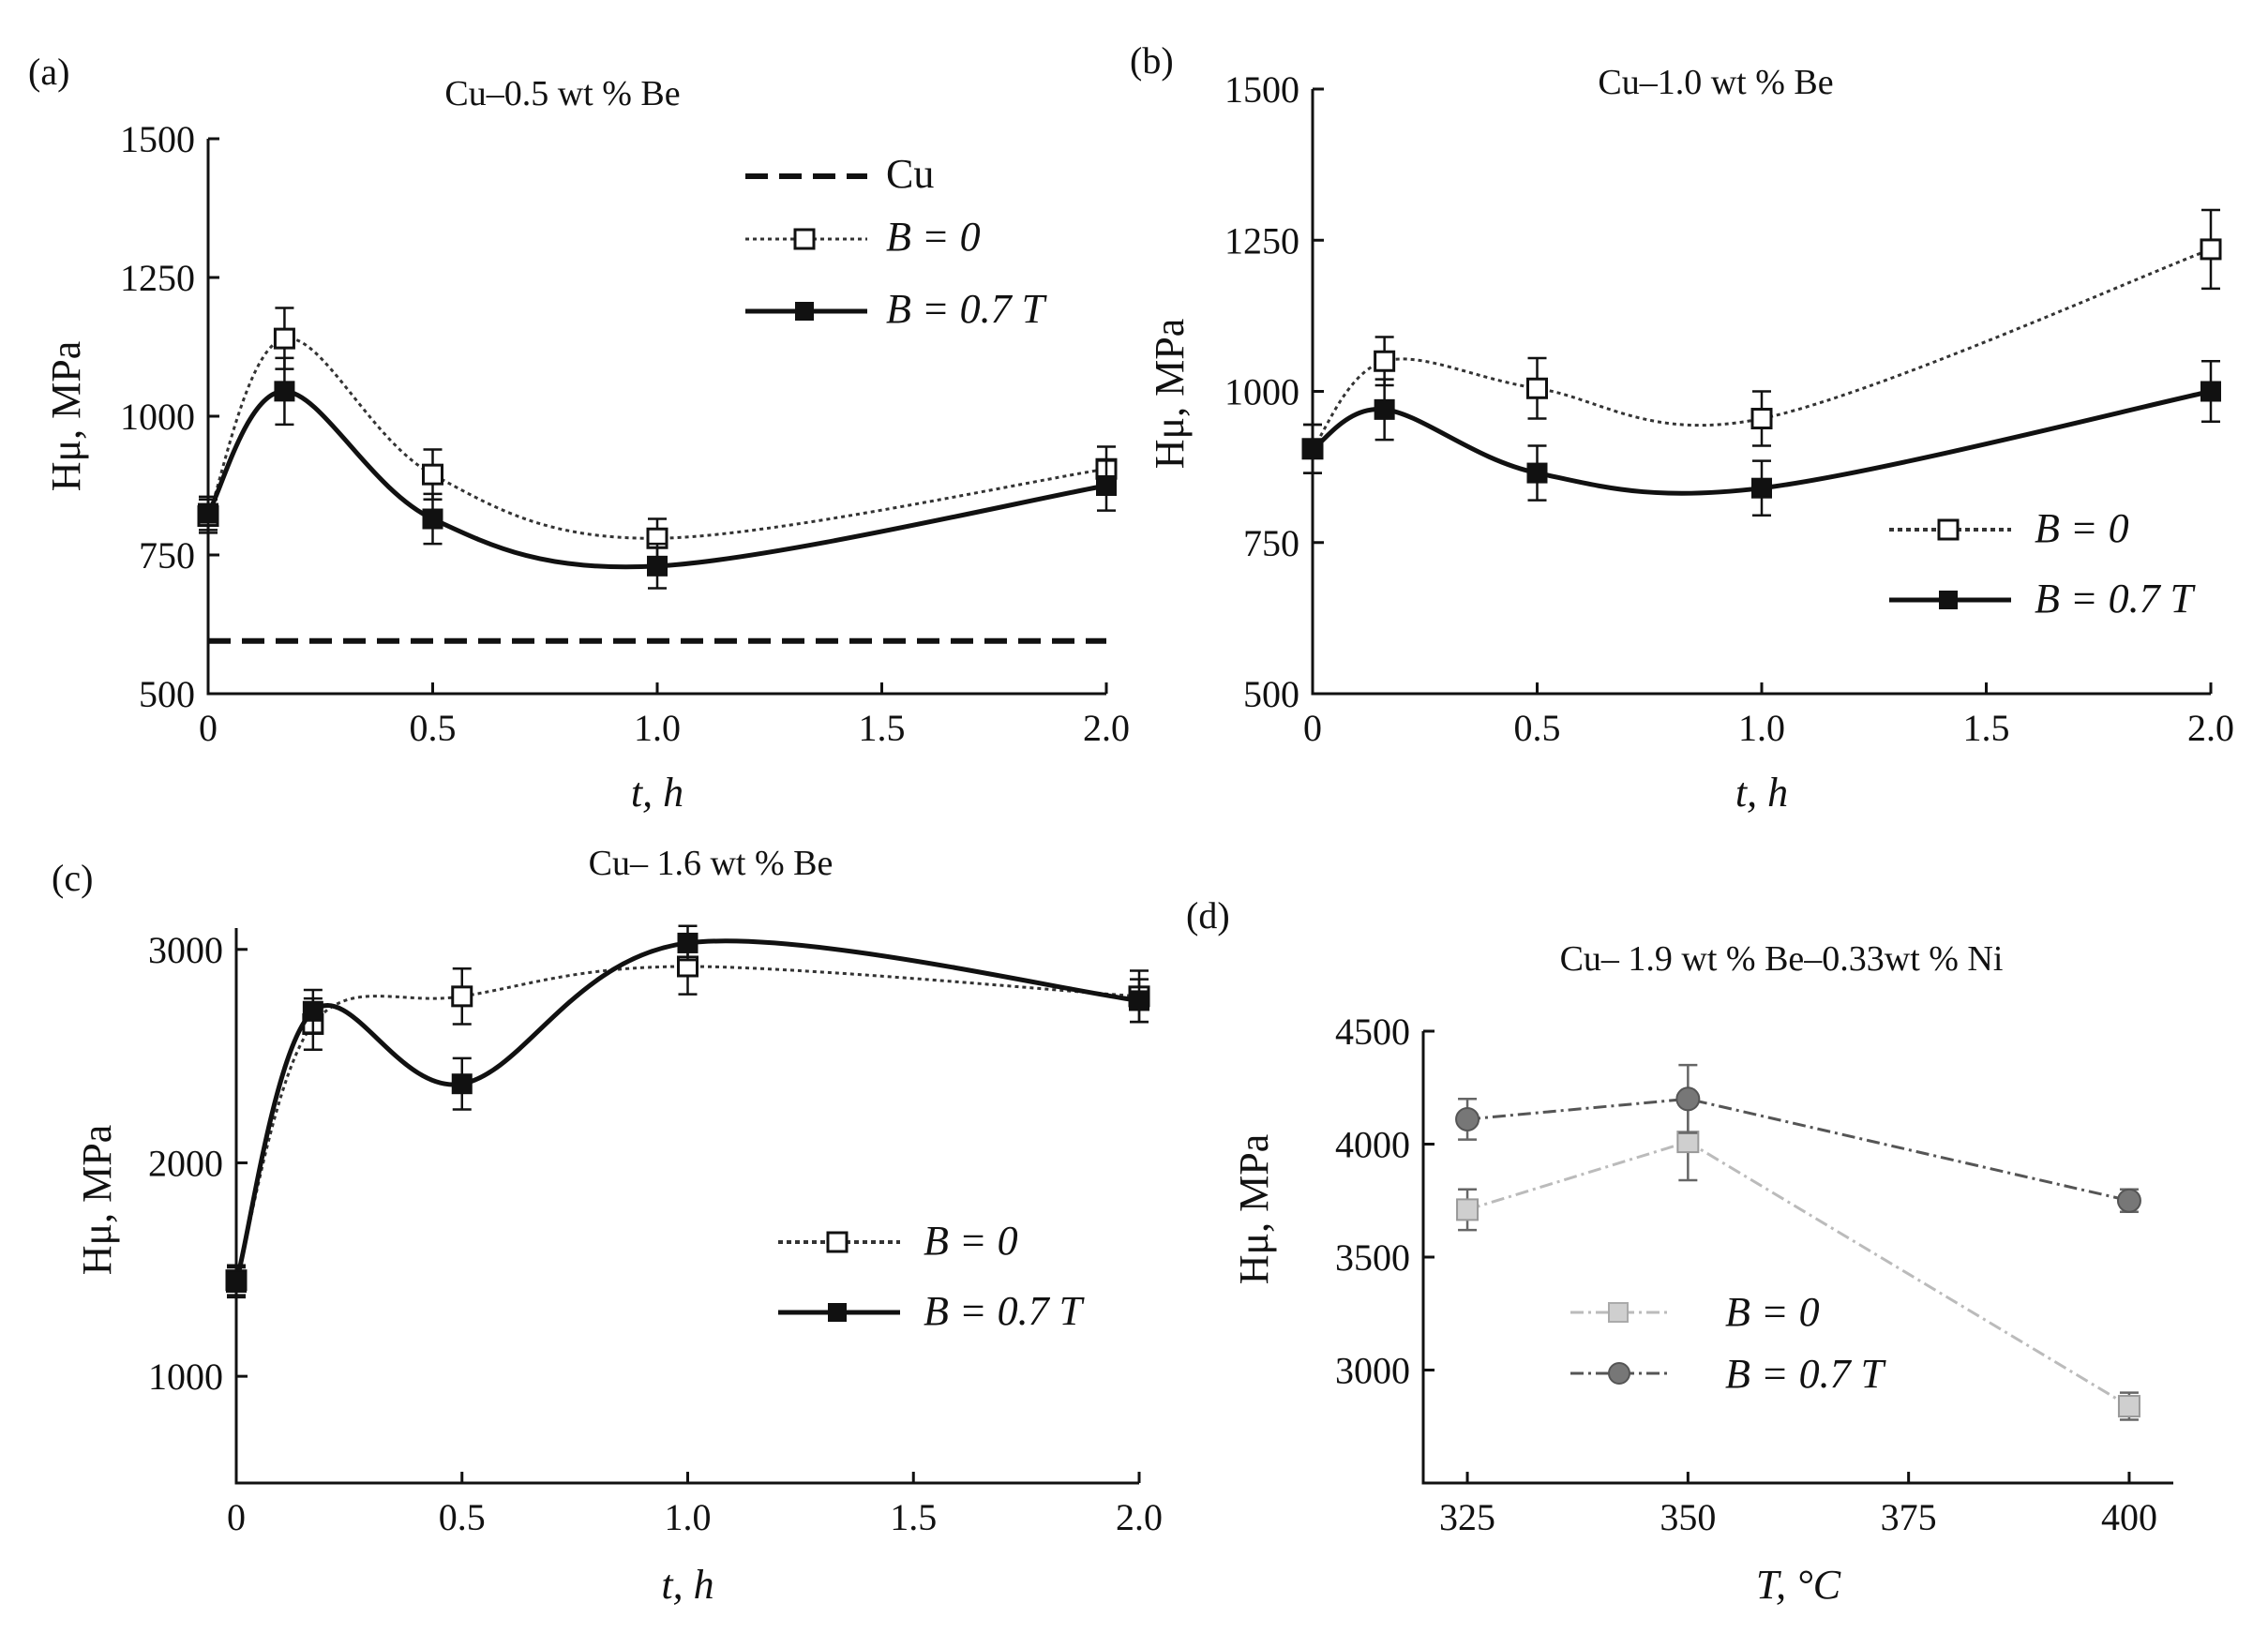  Describe the element at coordinates (1986, 728) in the screenshot. I see `p1-xtick-label: 1.5` at that location.